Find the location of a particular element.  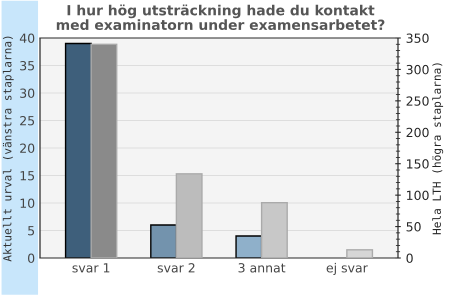

y-axis-title: Aktuellt urval (vänstra staplarna) is located at coordinates (8, 149).